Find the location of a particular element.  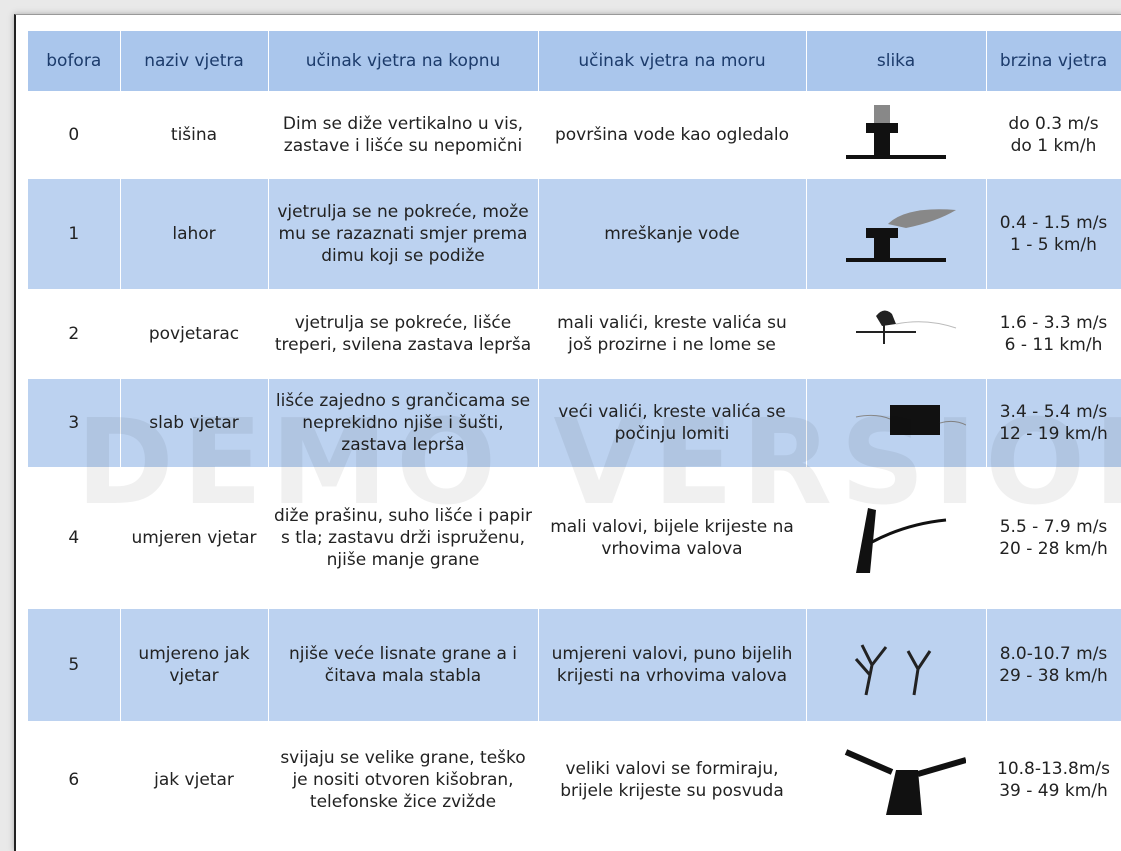

column-header: bofora is located at coordinates (74, 61).